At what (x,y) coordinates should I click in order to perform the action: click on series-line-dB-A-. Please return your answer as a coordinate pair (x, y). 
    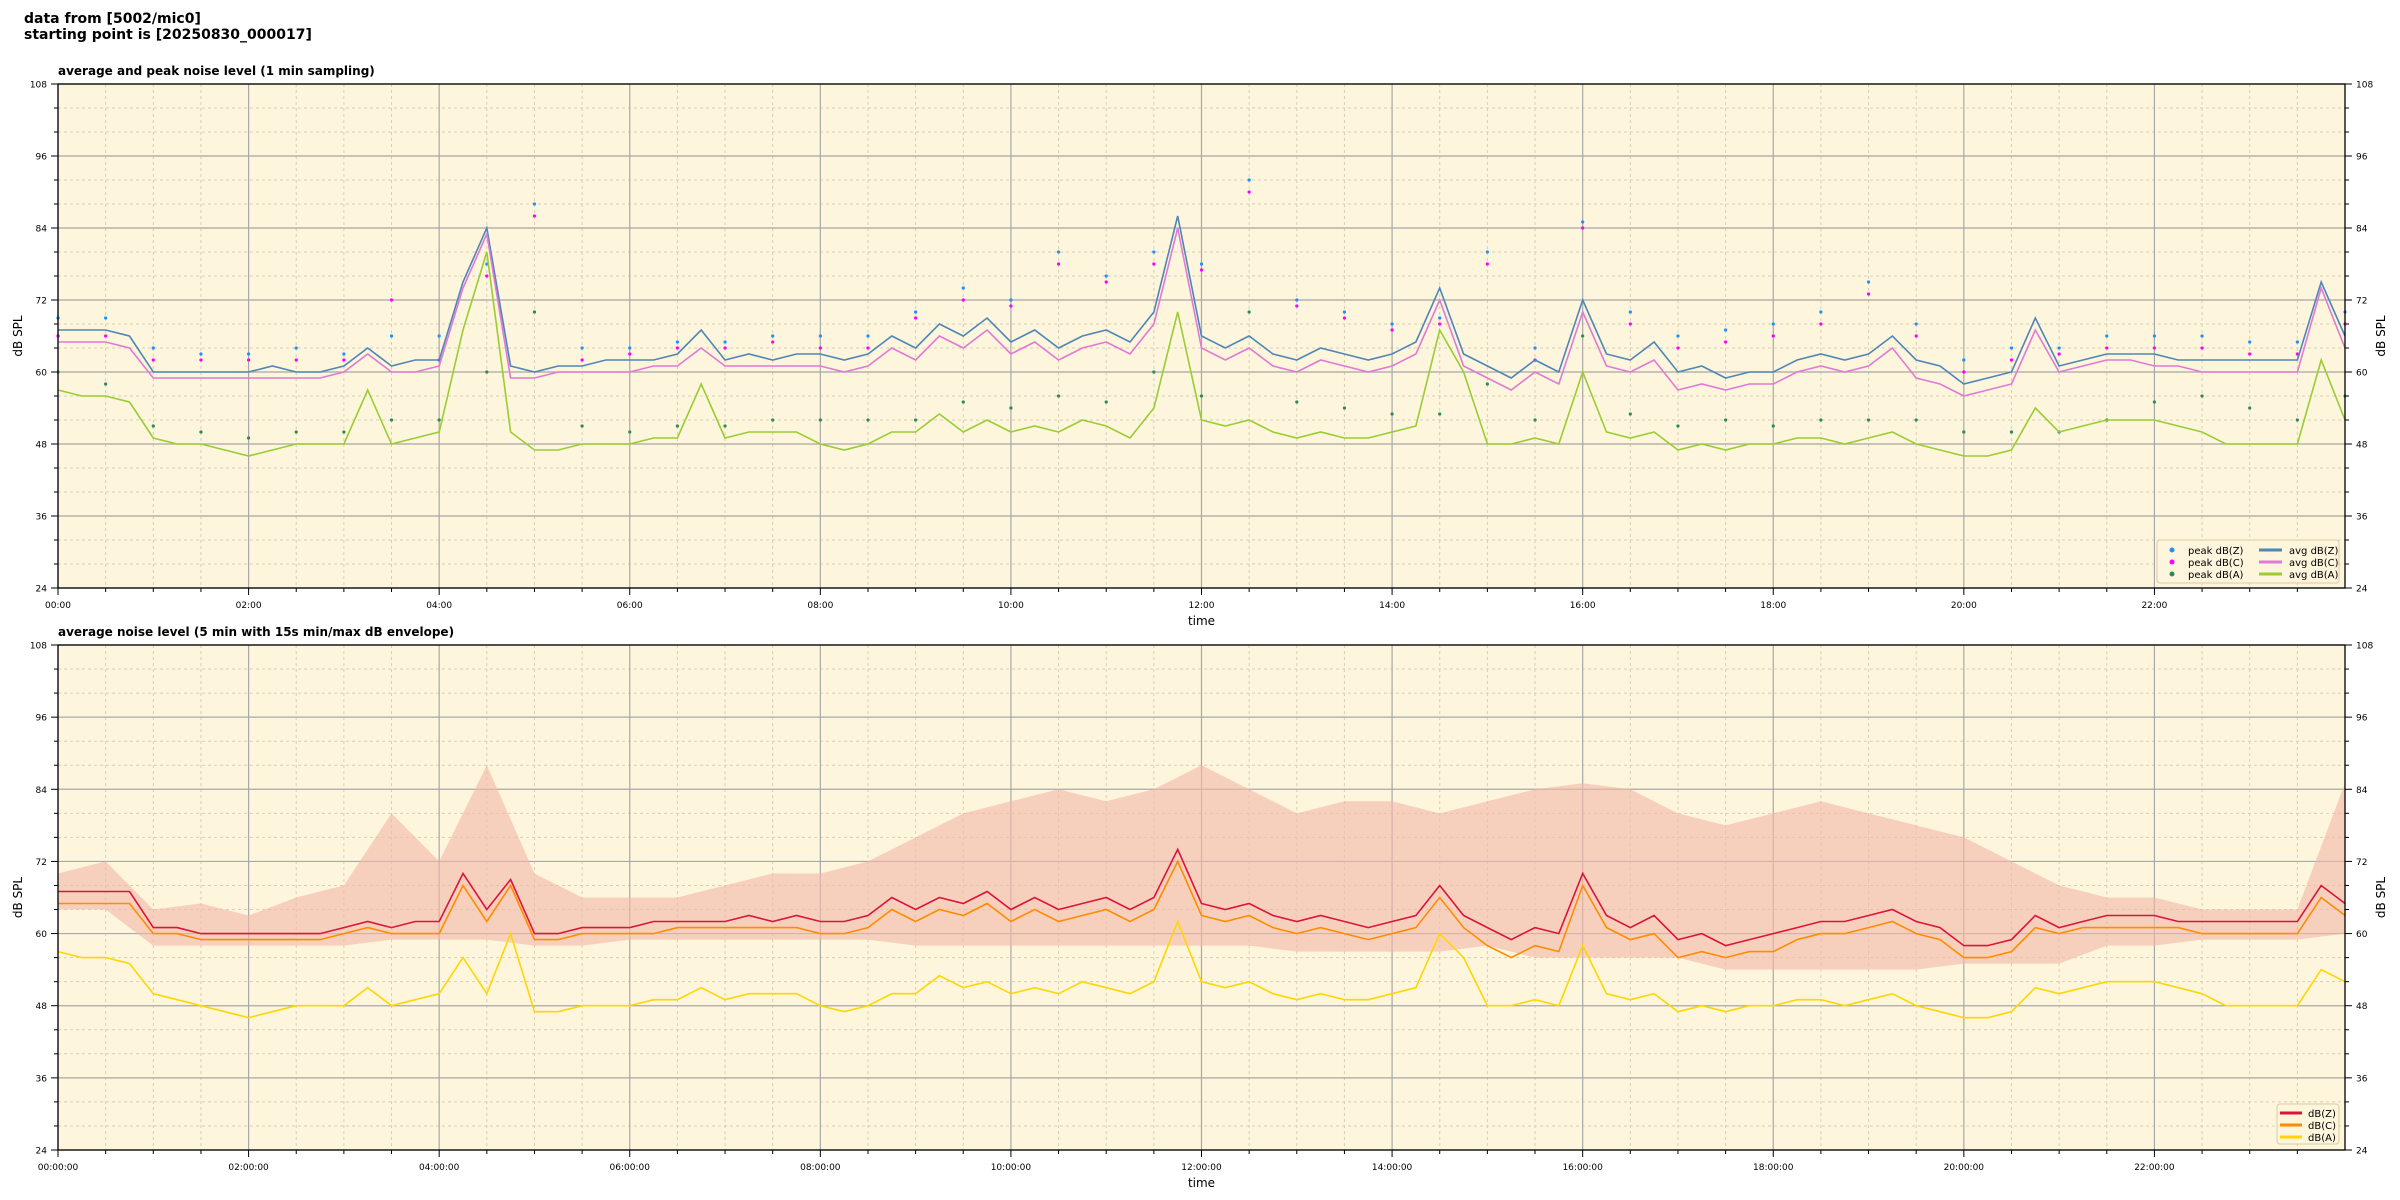
    Looking at the image, I should click on (1201, 969).